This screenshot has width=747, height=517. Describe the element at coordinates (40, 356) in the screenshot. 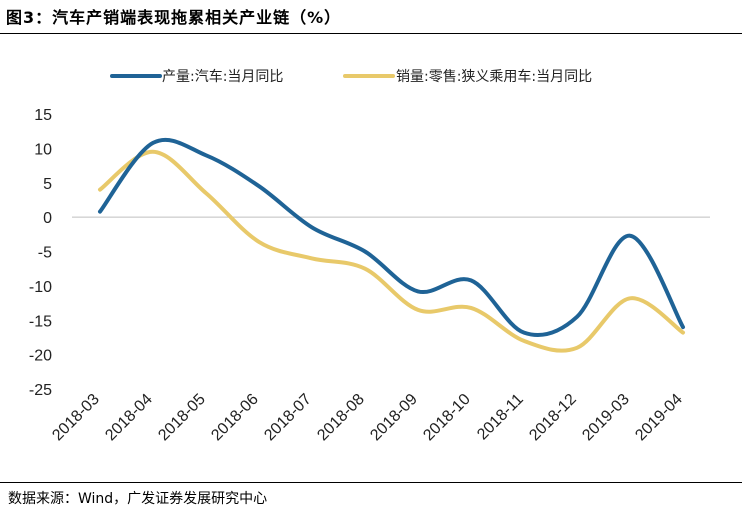

I see `y-tick-label: -20` at that location.